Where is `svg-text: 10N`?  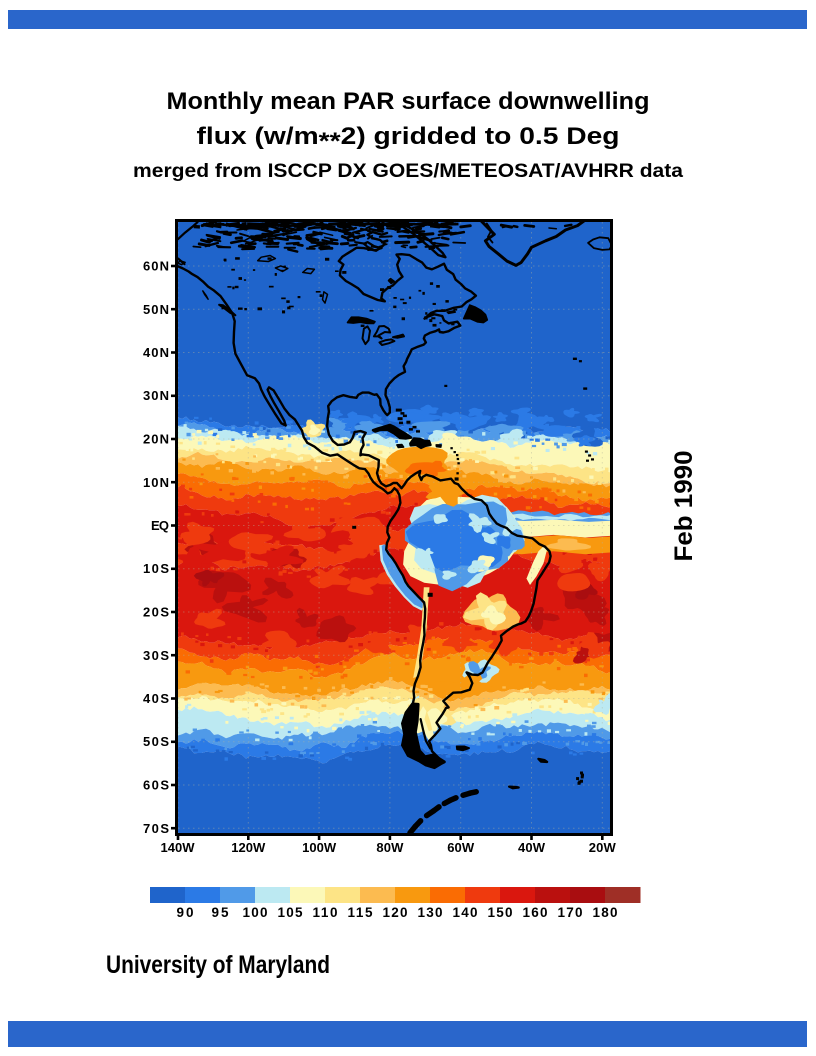
svg-text: 10N is located at coordinates (156, 482).